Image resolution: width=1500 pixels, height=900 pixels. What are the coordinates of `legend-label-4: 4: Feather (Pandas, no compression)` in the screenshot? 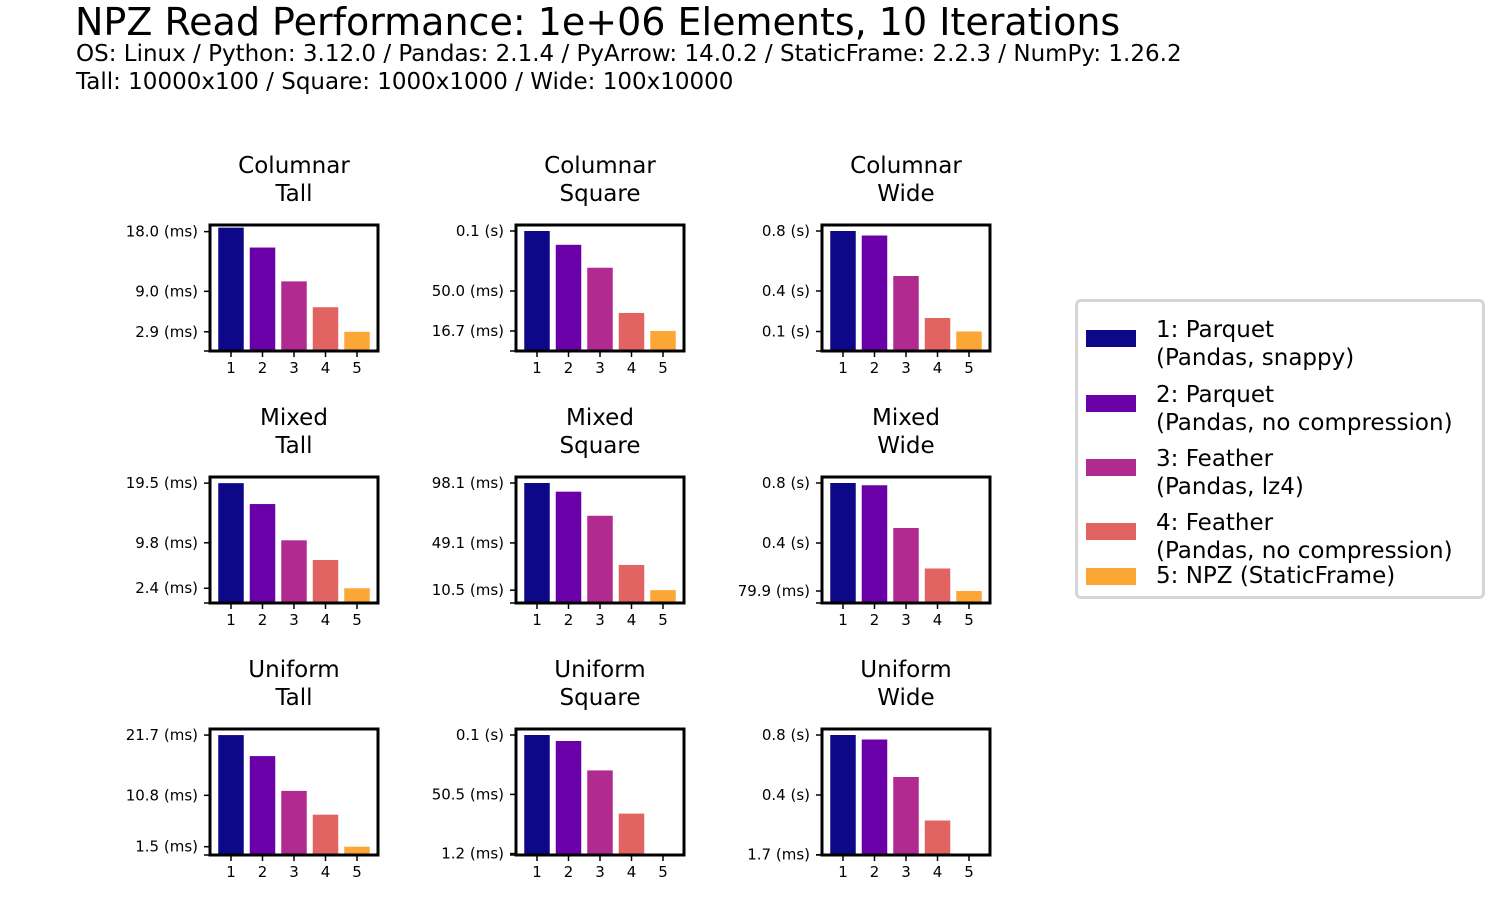 It's located at (1304, 537).